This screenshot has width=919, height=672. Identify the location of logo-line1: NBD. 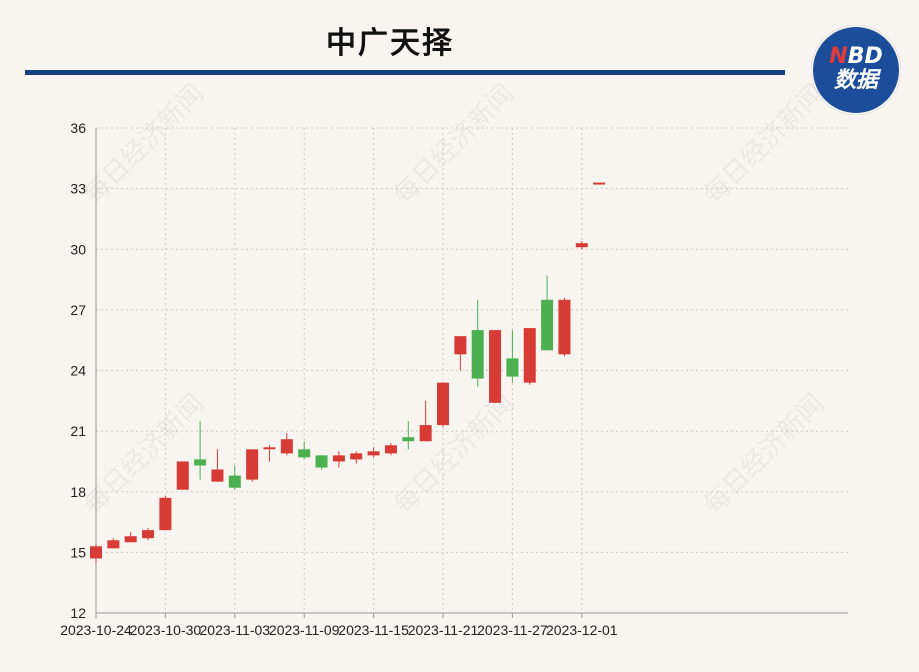
(855, 57).